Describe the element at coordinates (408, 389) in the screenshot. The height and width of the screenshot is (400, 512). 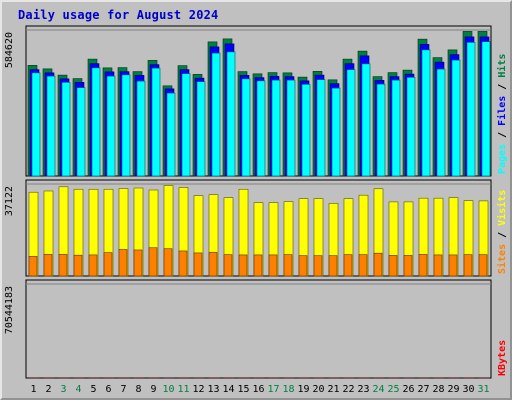
I see `x-tick-label-day-26: 26` at that location.